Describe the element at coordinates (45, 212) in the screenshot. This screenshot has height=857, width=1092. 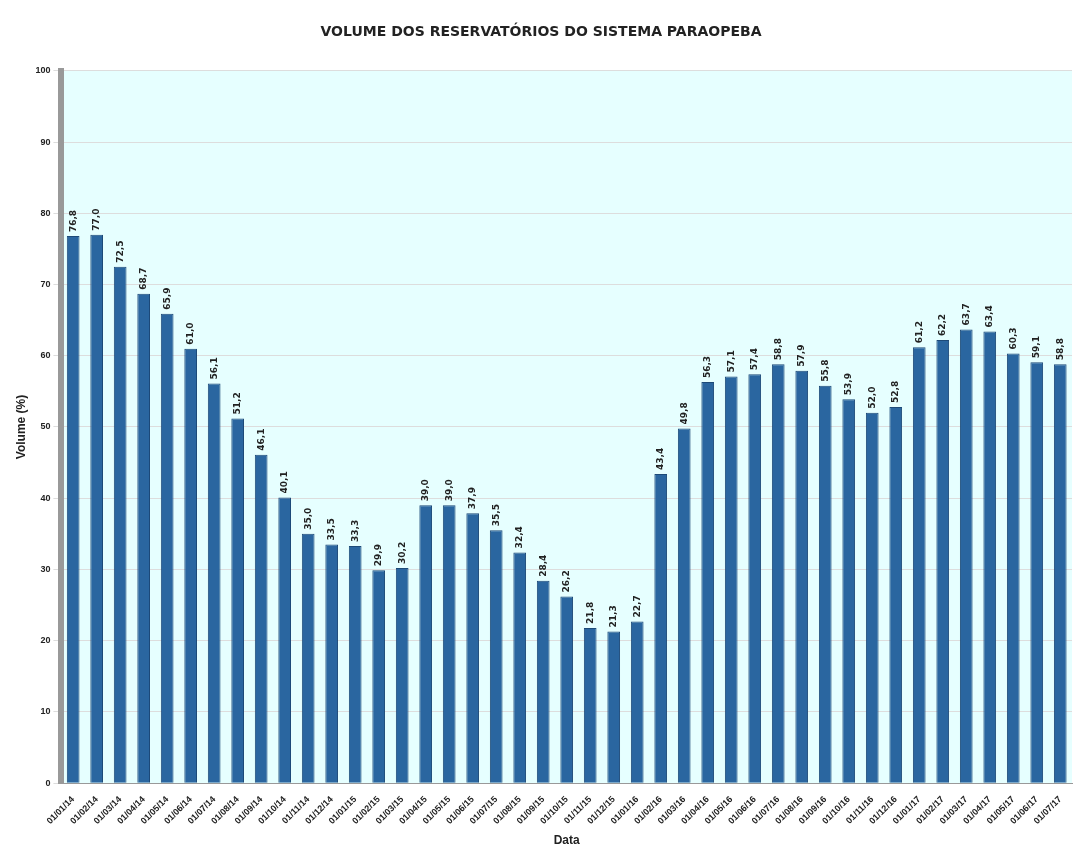
I see `y-tick-label: 80` at that location.